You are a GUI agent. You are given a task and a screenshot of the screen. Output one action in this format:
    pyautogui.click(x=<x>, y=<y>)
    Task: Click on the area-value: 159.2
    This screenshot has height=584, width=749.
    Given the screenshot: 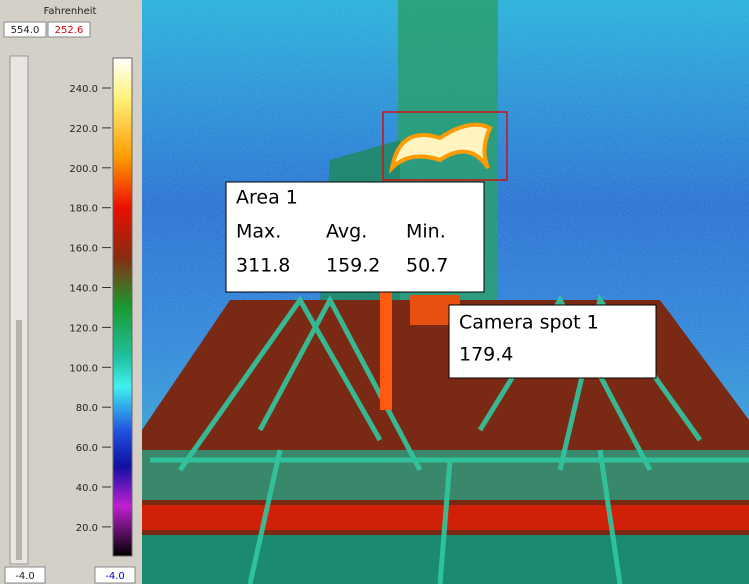 What is the action you would take?
    pyautogui.click(x=353, y=266)
    